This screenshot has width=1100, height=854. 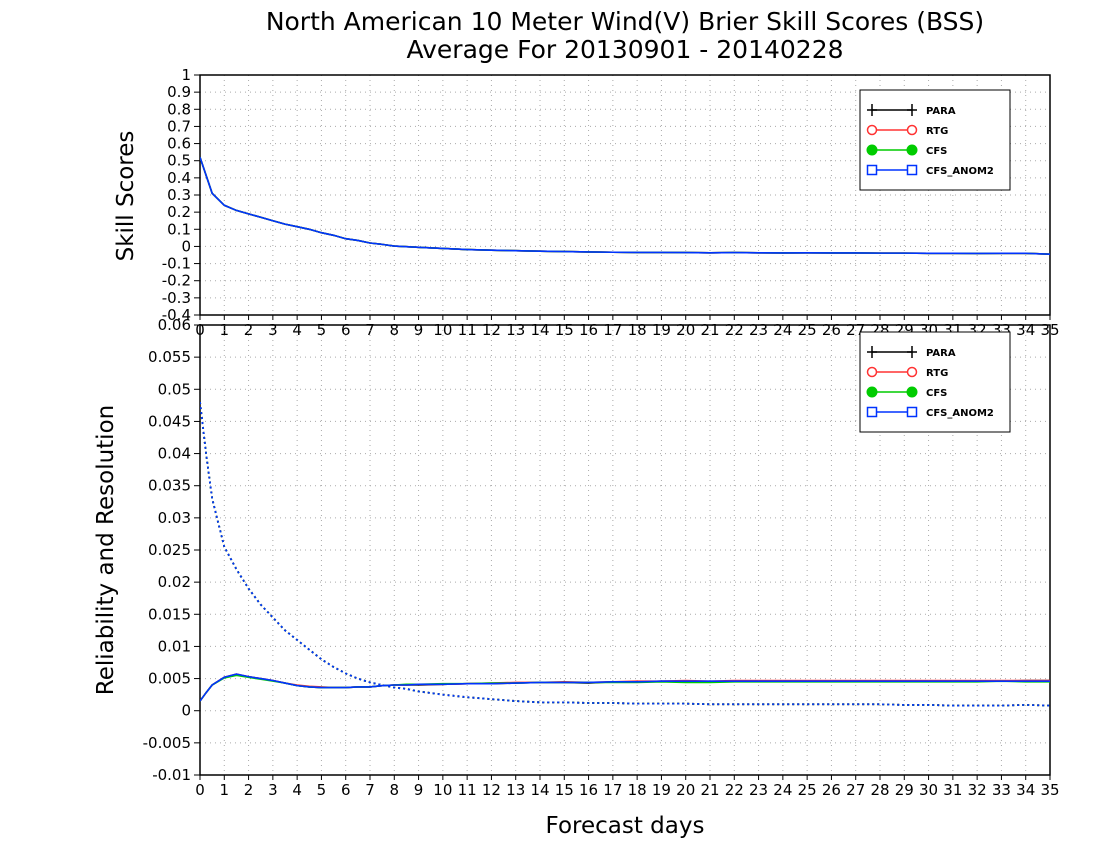 I want to click on bottom-y-tick-label: 0.01, so click(x=174, y=646).